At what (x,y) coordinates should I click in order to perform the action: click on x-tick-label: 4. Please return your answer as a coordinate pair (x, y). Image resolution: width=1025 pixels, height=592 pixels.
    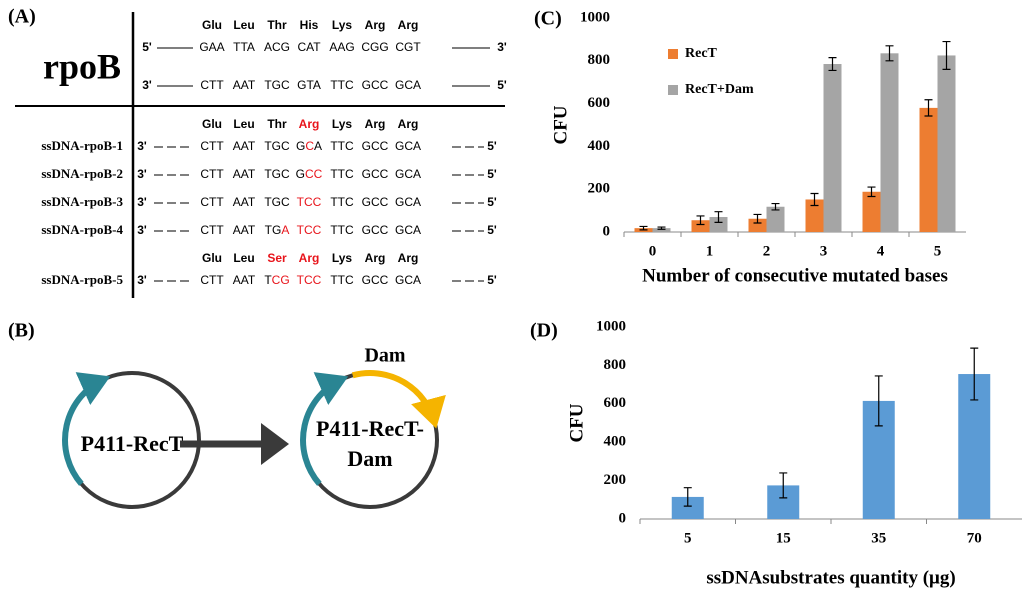
    Looking at the image, I should click on (881, 251).